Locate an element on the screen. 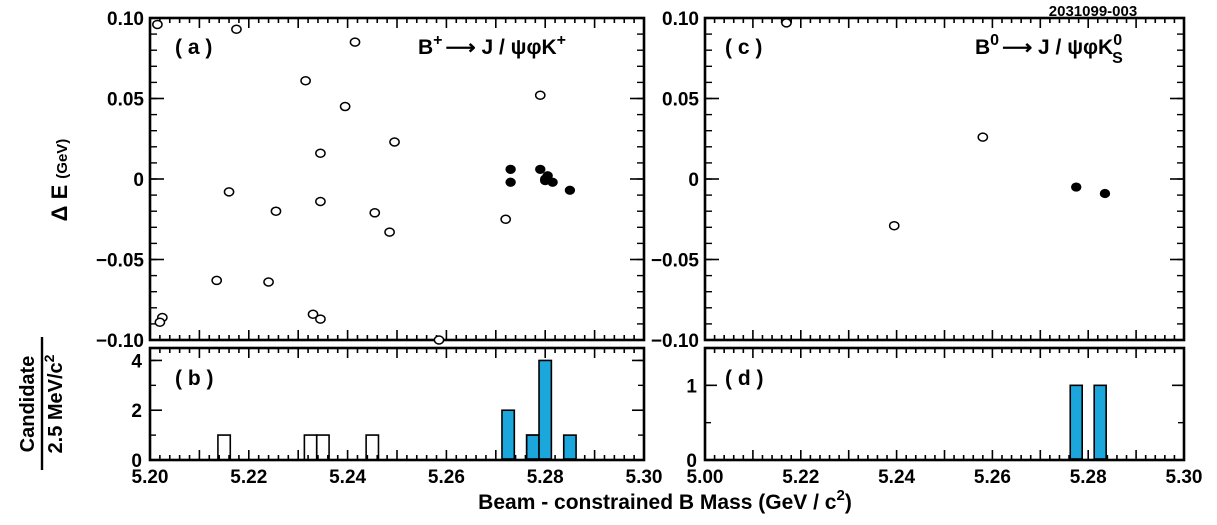 This screenshot has width=1217, height=525. panel-a-decay: B+ ⟶ J / ψφK+ is located at coordinates (492, 45).